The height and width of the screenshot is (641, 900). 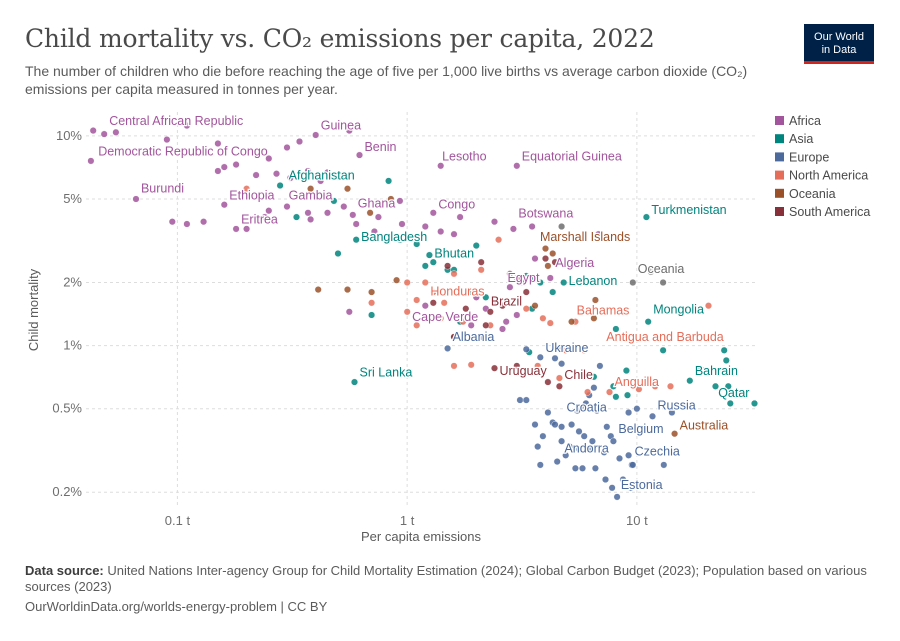 I want to click on legend-item-europe: Europe, so click(x=802, y=157).